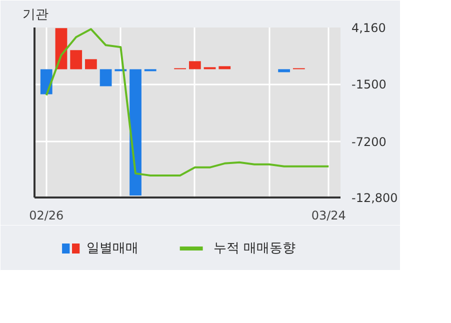 Image resolution: width=451 pixels, height=323 pixels. What do you see at coordinates (112, 248) in the screenshot?
I see `legend-label: 일별매매` at bounding box center [112, 248].